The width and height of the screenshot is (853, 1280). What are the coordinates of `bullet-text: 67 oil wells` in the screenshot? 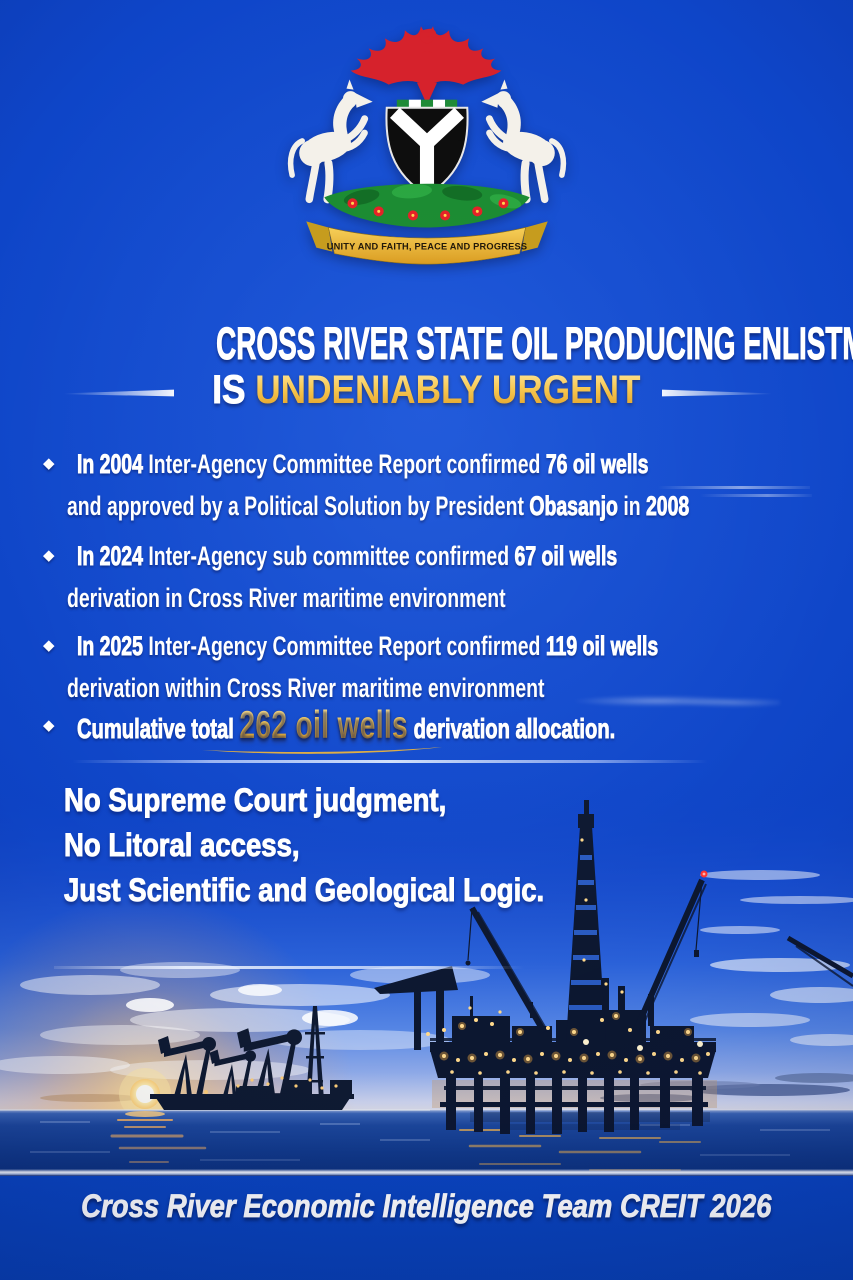 It's located at (566, 556).